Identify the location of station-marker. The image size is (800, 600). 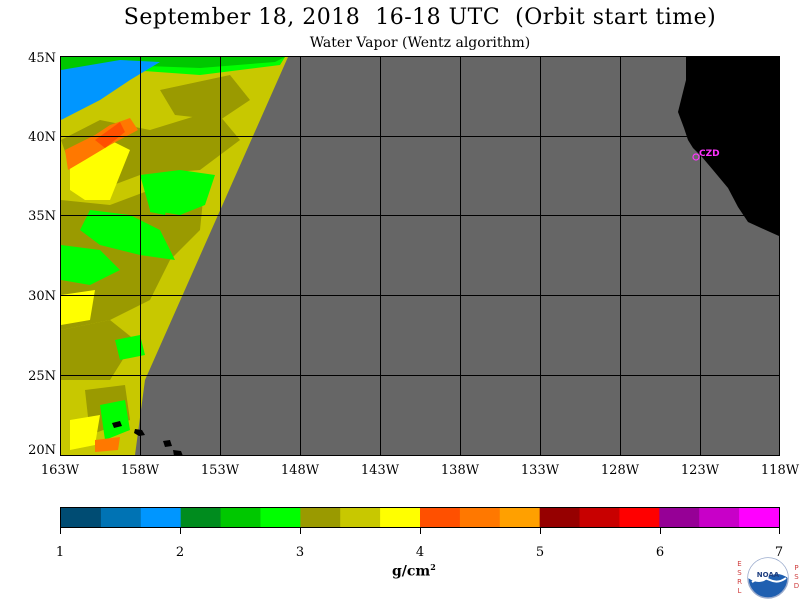
(696, 157).